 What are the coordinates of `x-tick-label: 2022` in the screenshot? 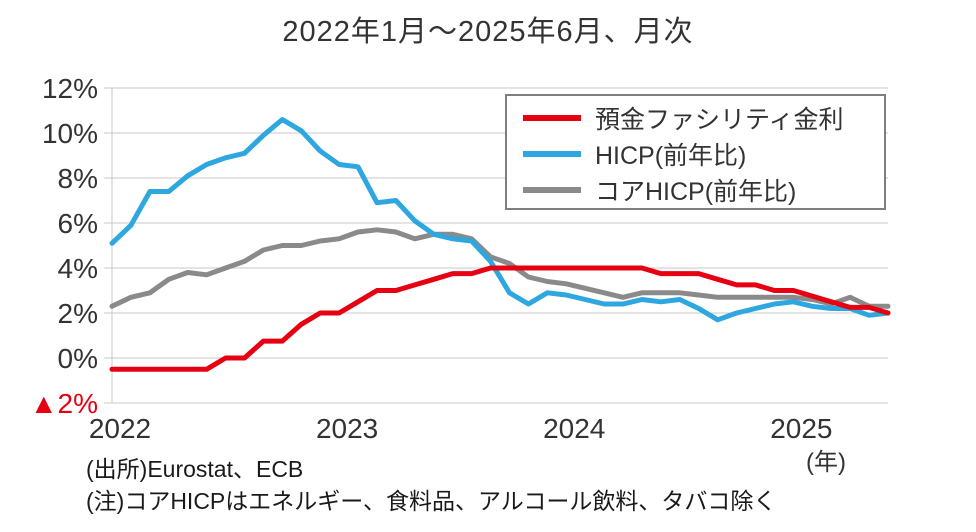 It's located at (120, 428).